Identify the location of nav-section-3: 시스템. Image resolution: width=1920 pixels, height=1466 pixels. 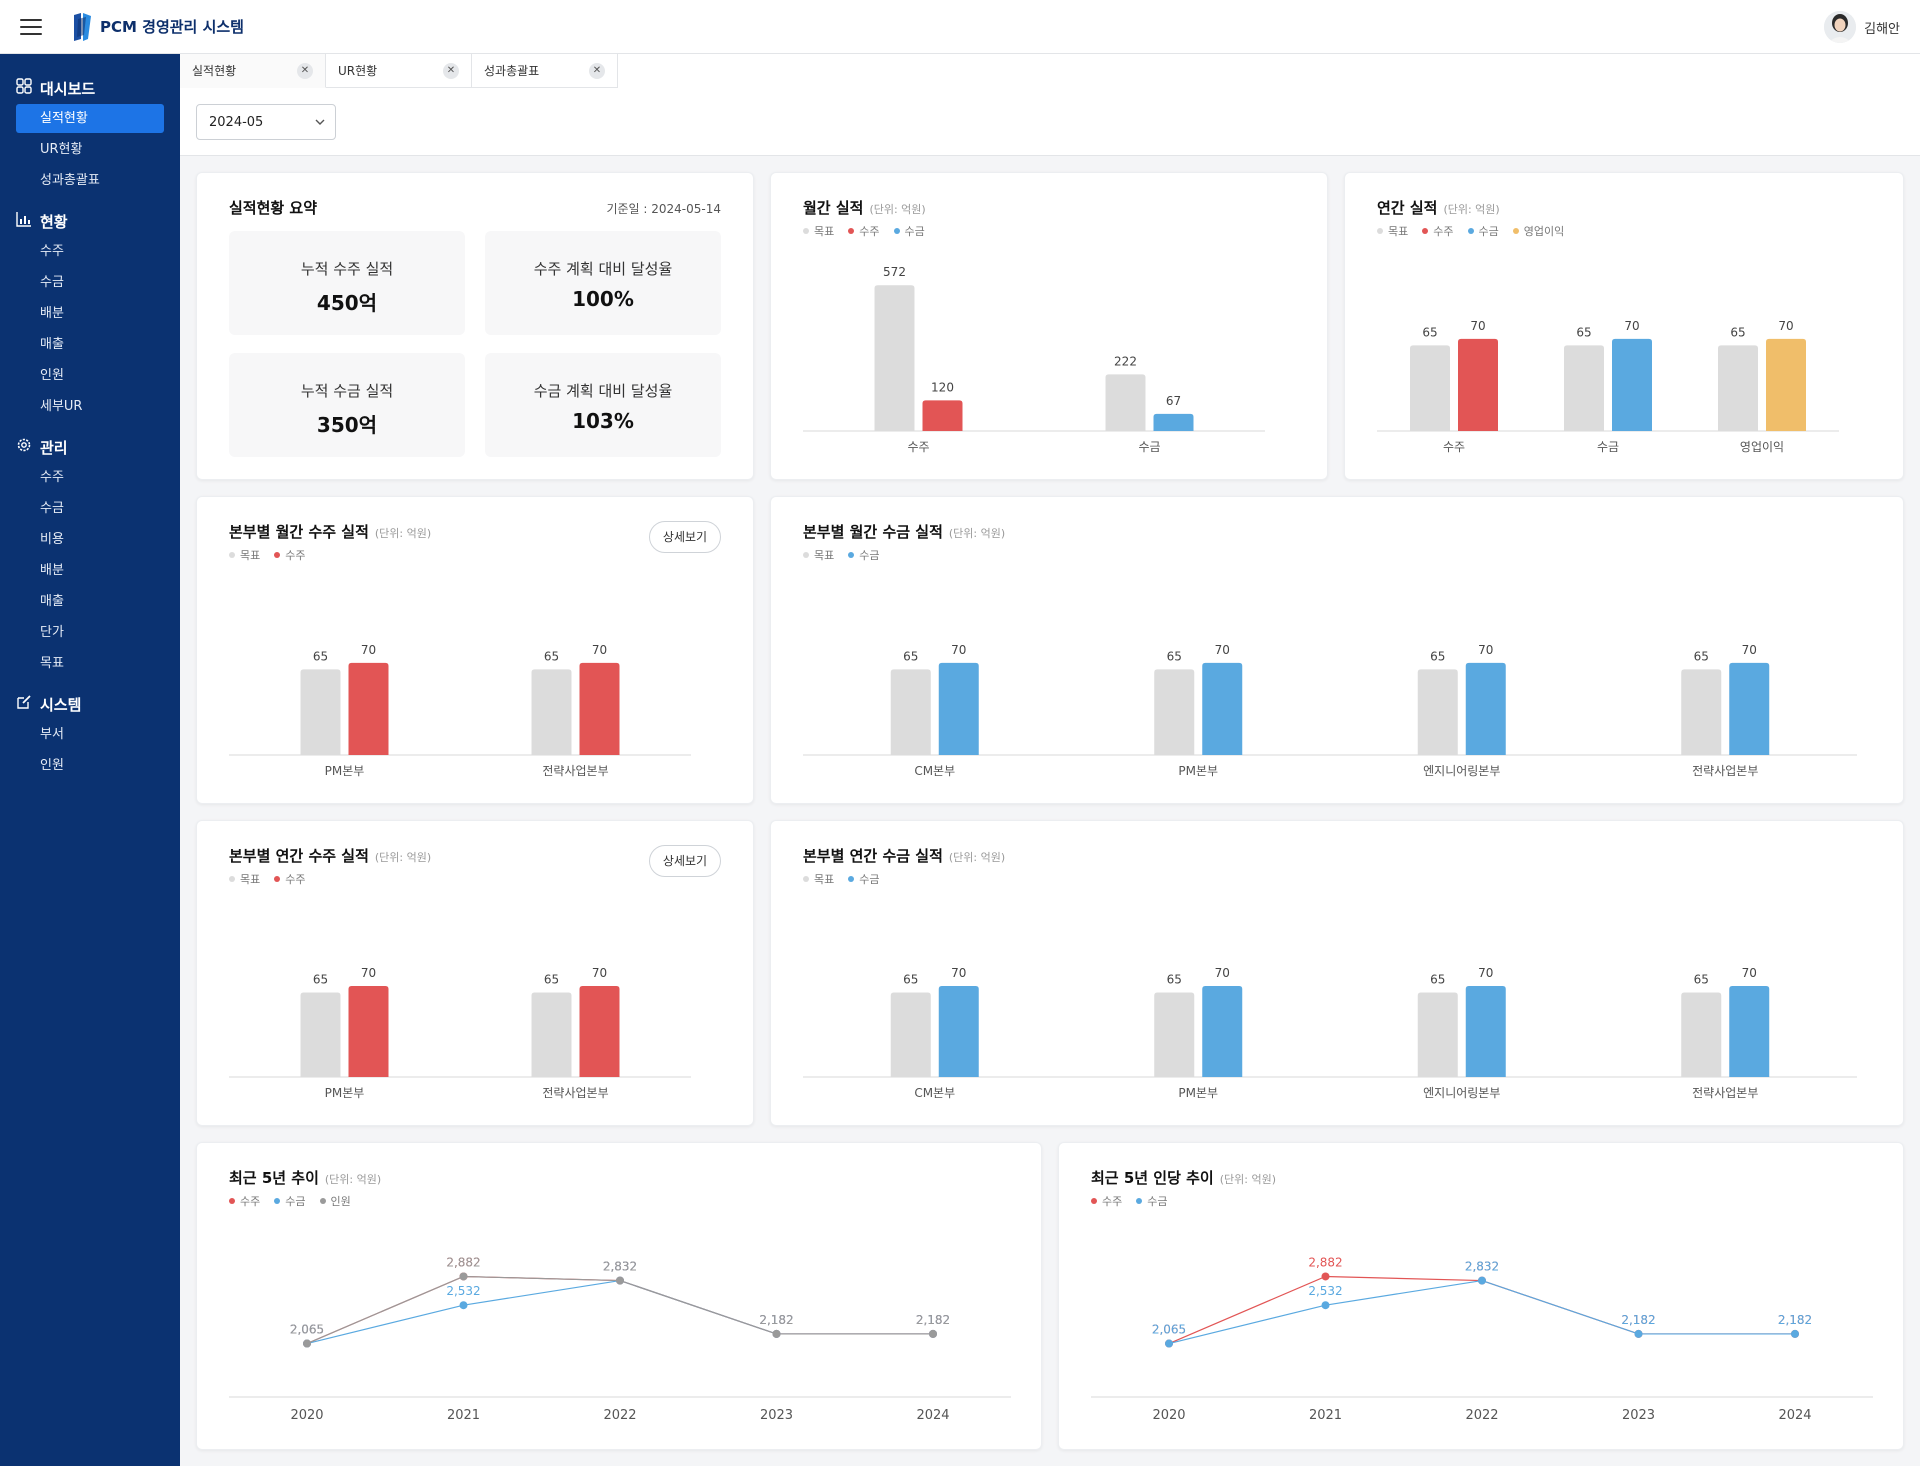
(90, 704).